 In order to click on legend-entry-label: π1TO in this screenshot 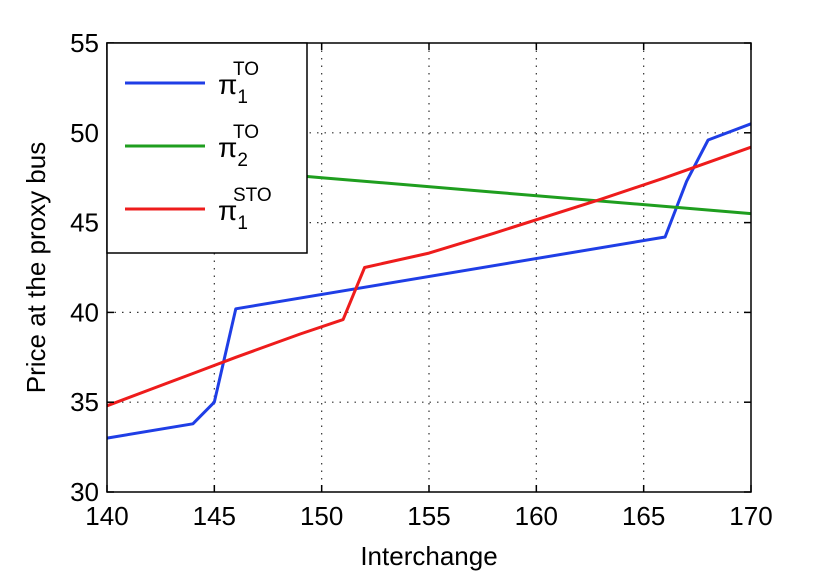, I will do `click(238, 83)`.